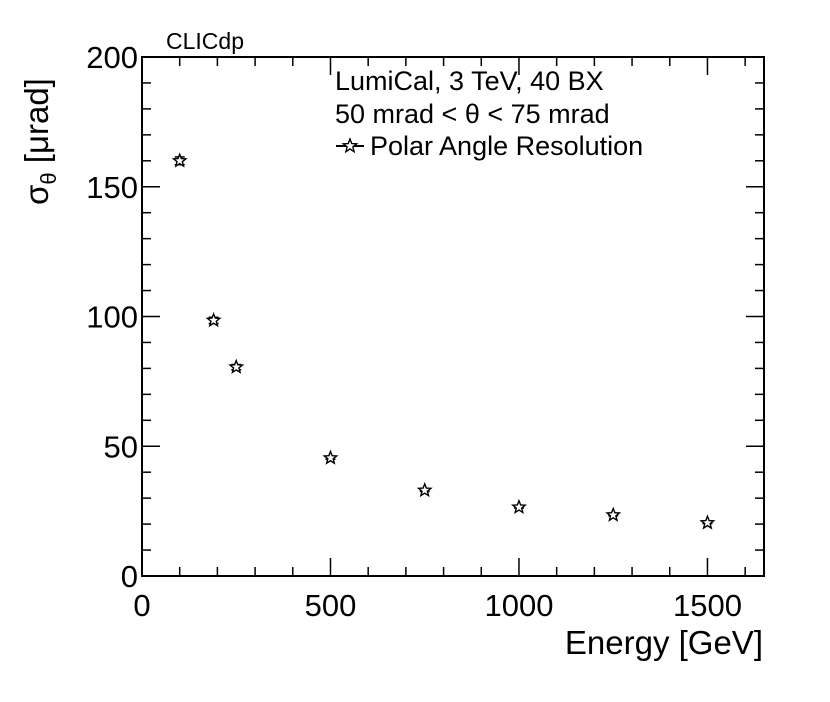 Image resolution: width=830 pixels, height=702 pixels. I want to click on legend-marker-star, so click(350, 145).